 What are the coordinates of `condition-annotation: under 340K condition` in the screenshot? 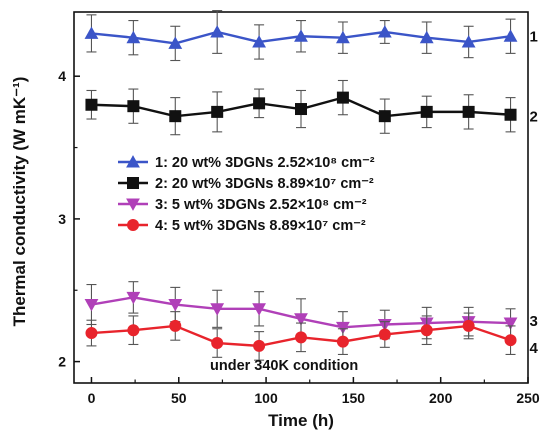 It's located at (284, 366).